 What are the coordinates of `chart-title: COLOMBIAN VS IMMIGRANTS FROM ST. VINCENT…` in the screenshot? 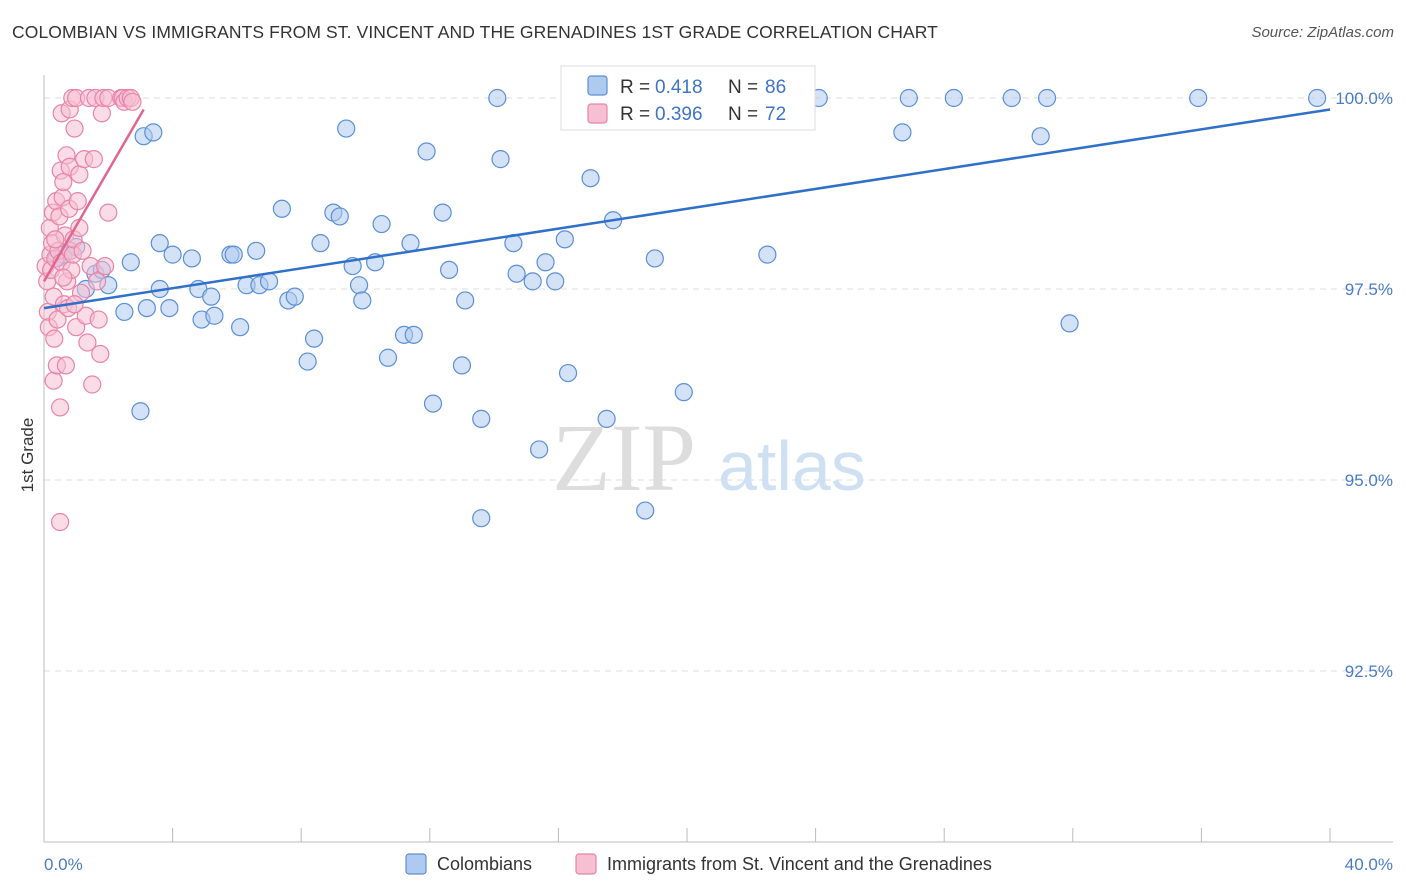 It's located at (475, 32).